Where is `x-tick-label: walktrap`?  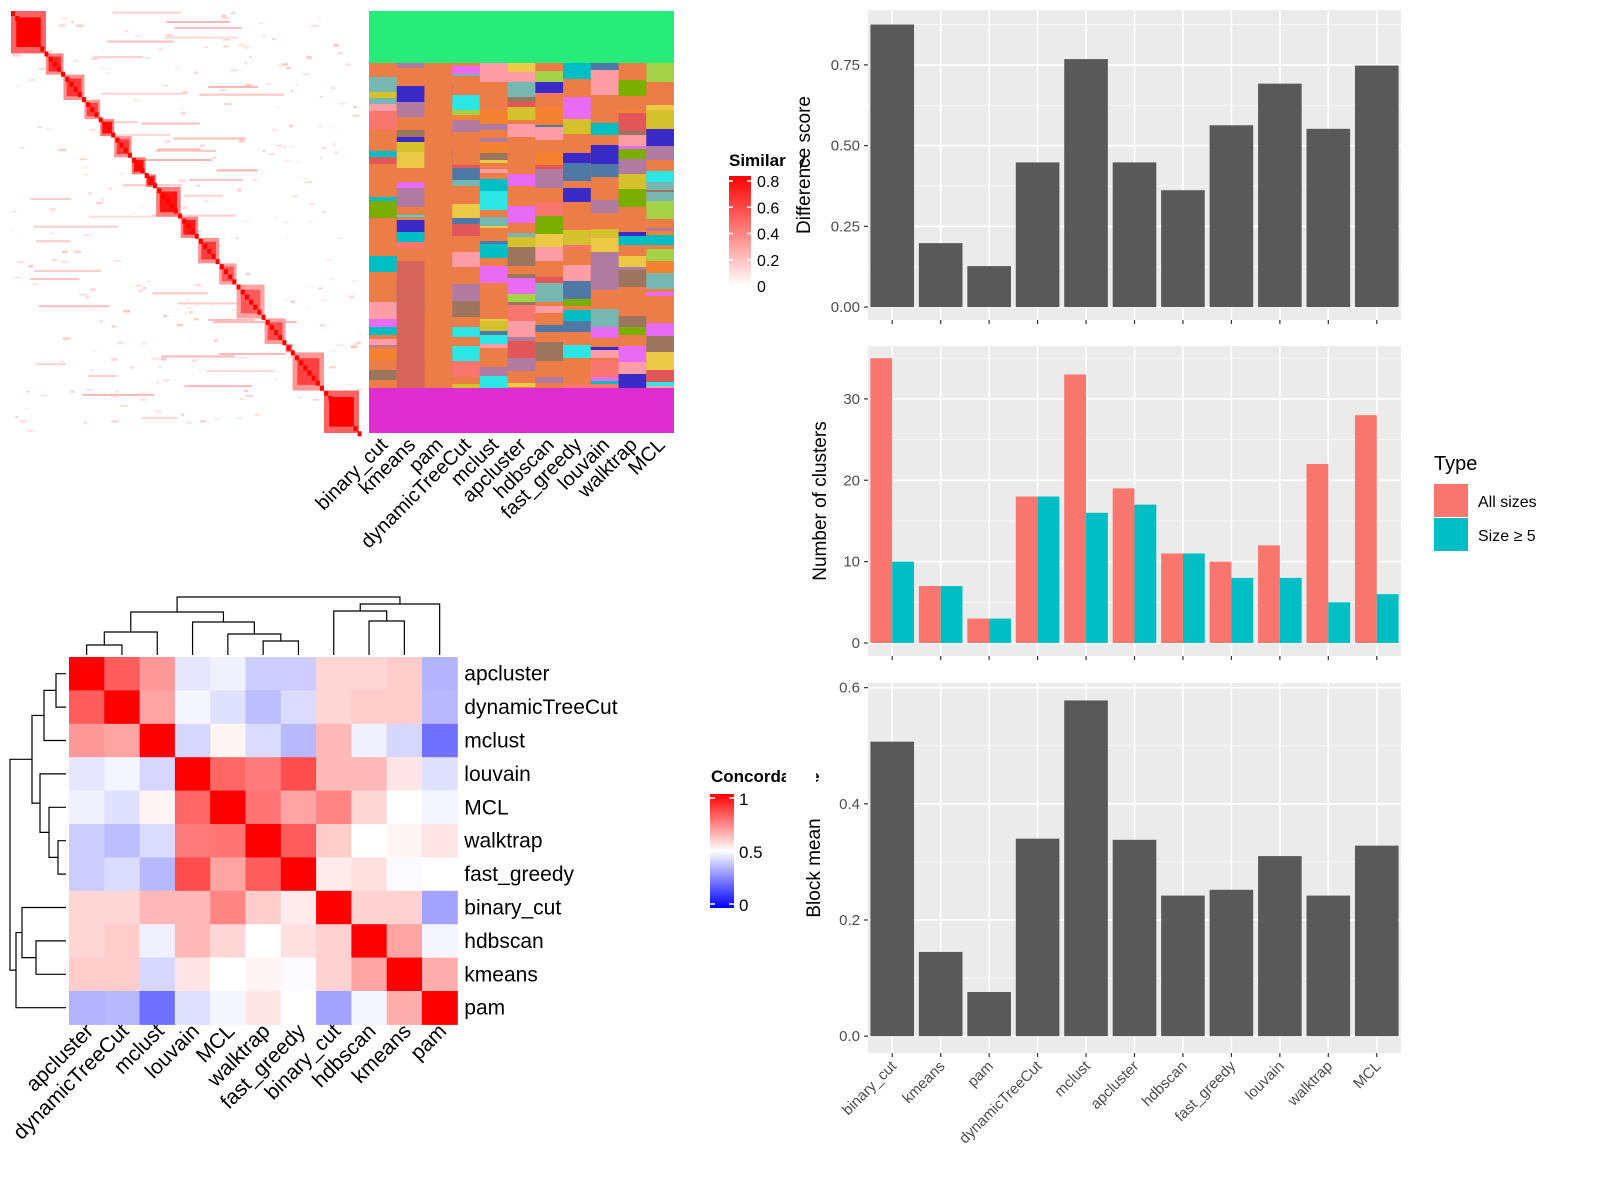
x-tick-label: walktrap is located at coordinates (1310, 1084).